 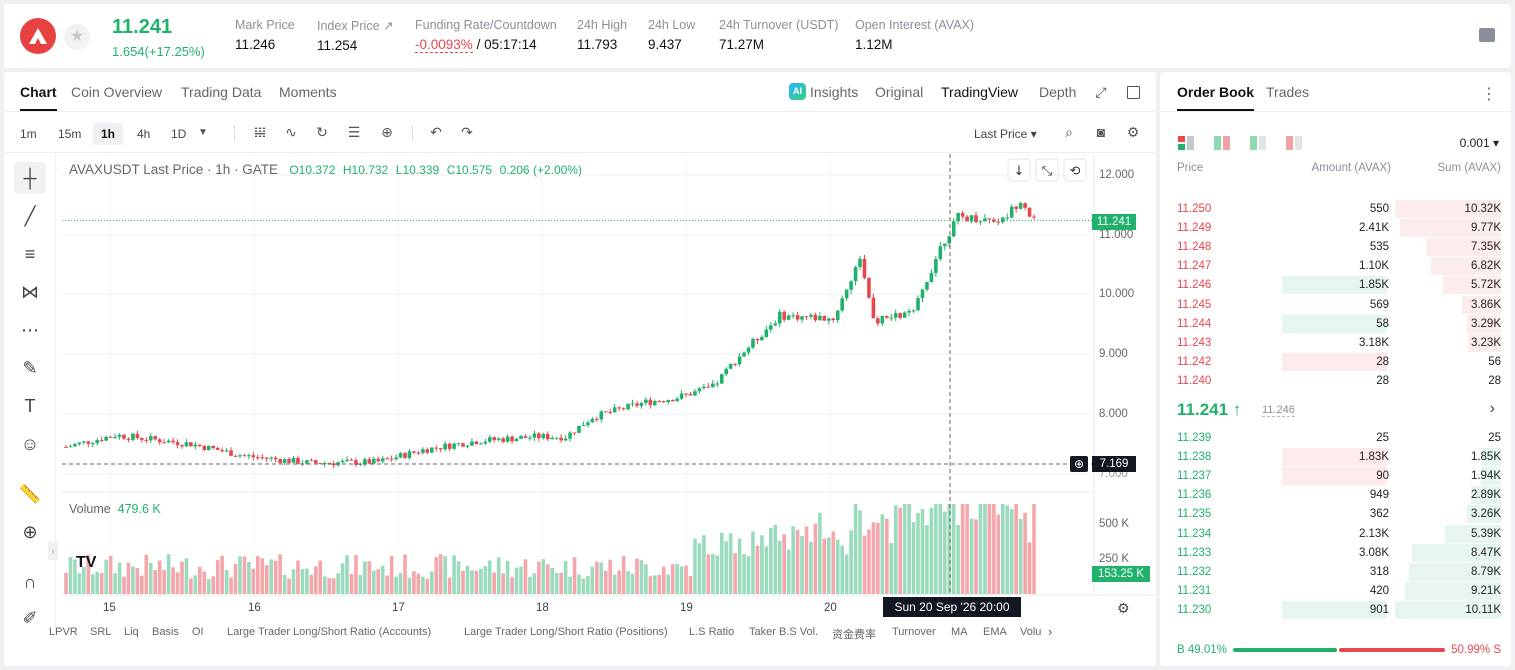 I want to click on orderbook-row: 11.240 28 28, so click(x=1335, y=381).